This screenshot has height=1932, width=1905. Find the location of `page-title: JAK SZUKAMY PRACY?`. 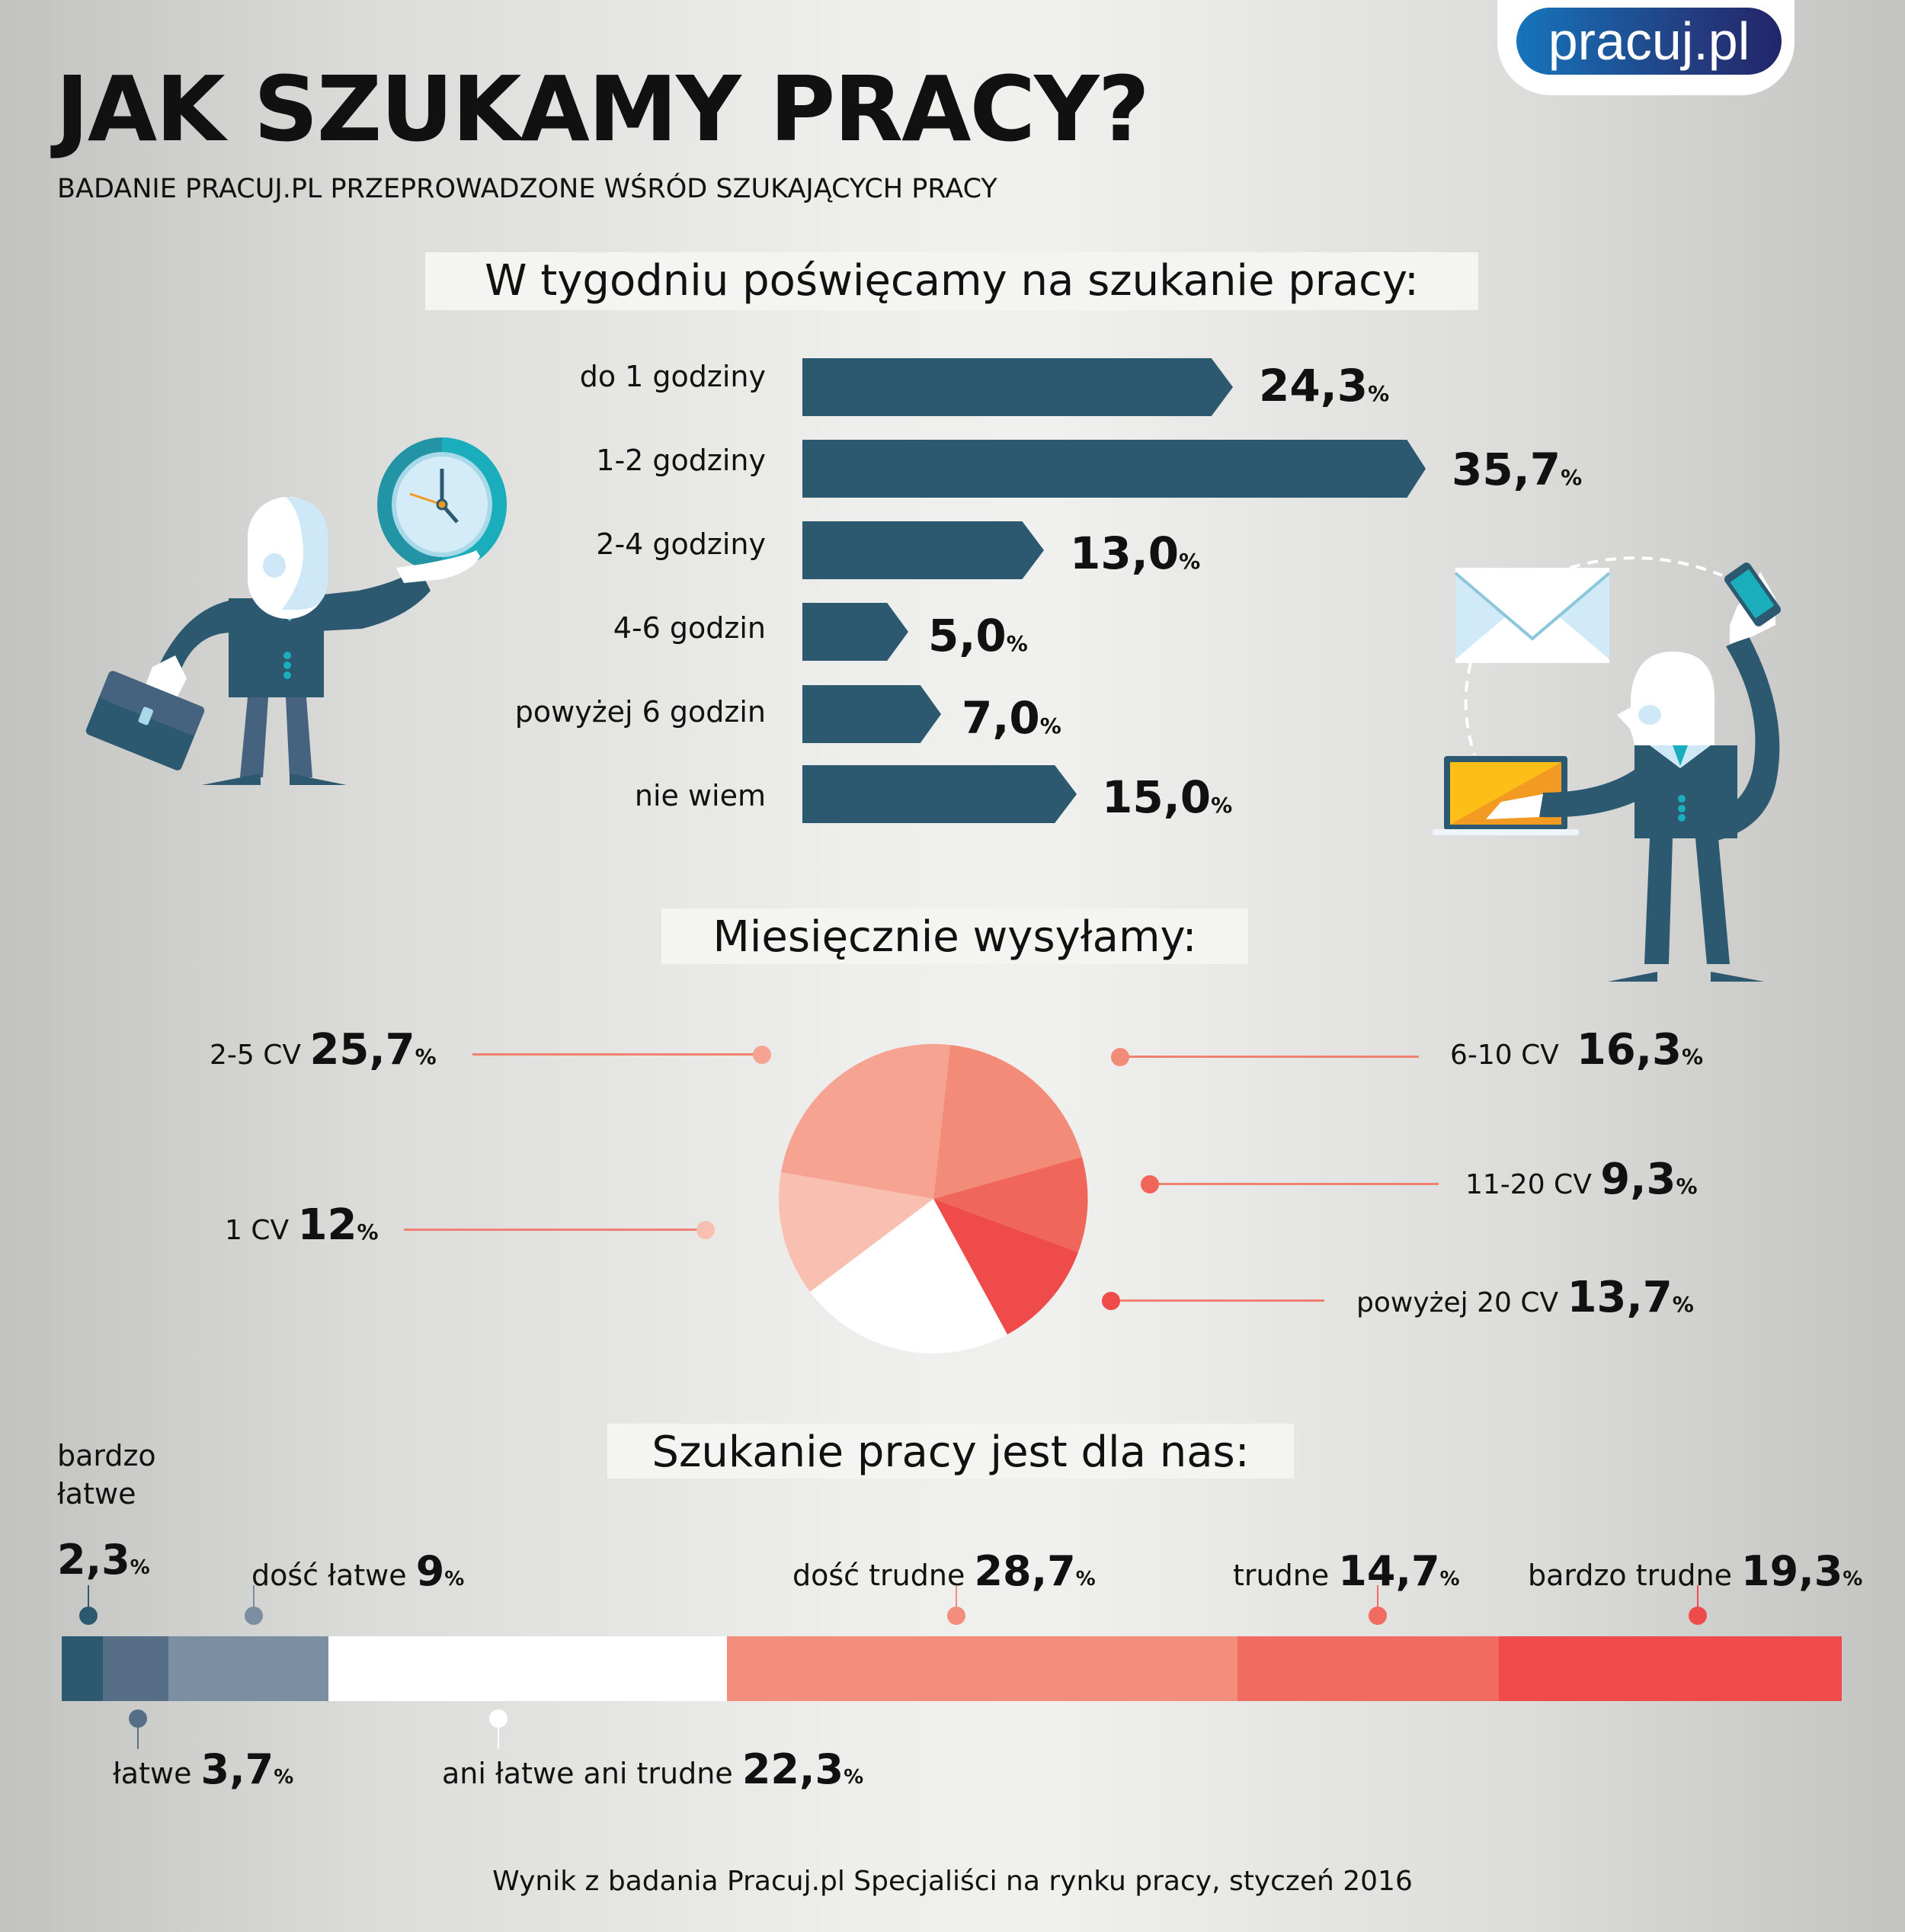

page-title: JAK SZUKAMY PRACY? is located at coordinates (603, 109).